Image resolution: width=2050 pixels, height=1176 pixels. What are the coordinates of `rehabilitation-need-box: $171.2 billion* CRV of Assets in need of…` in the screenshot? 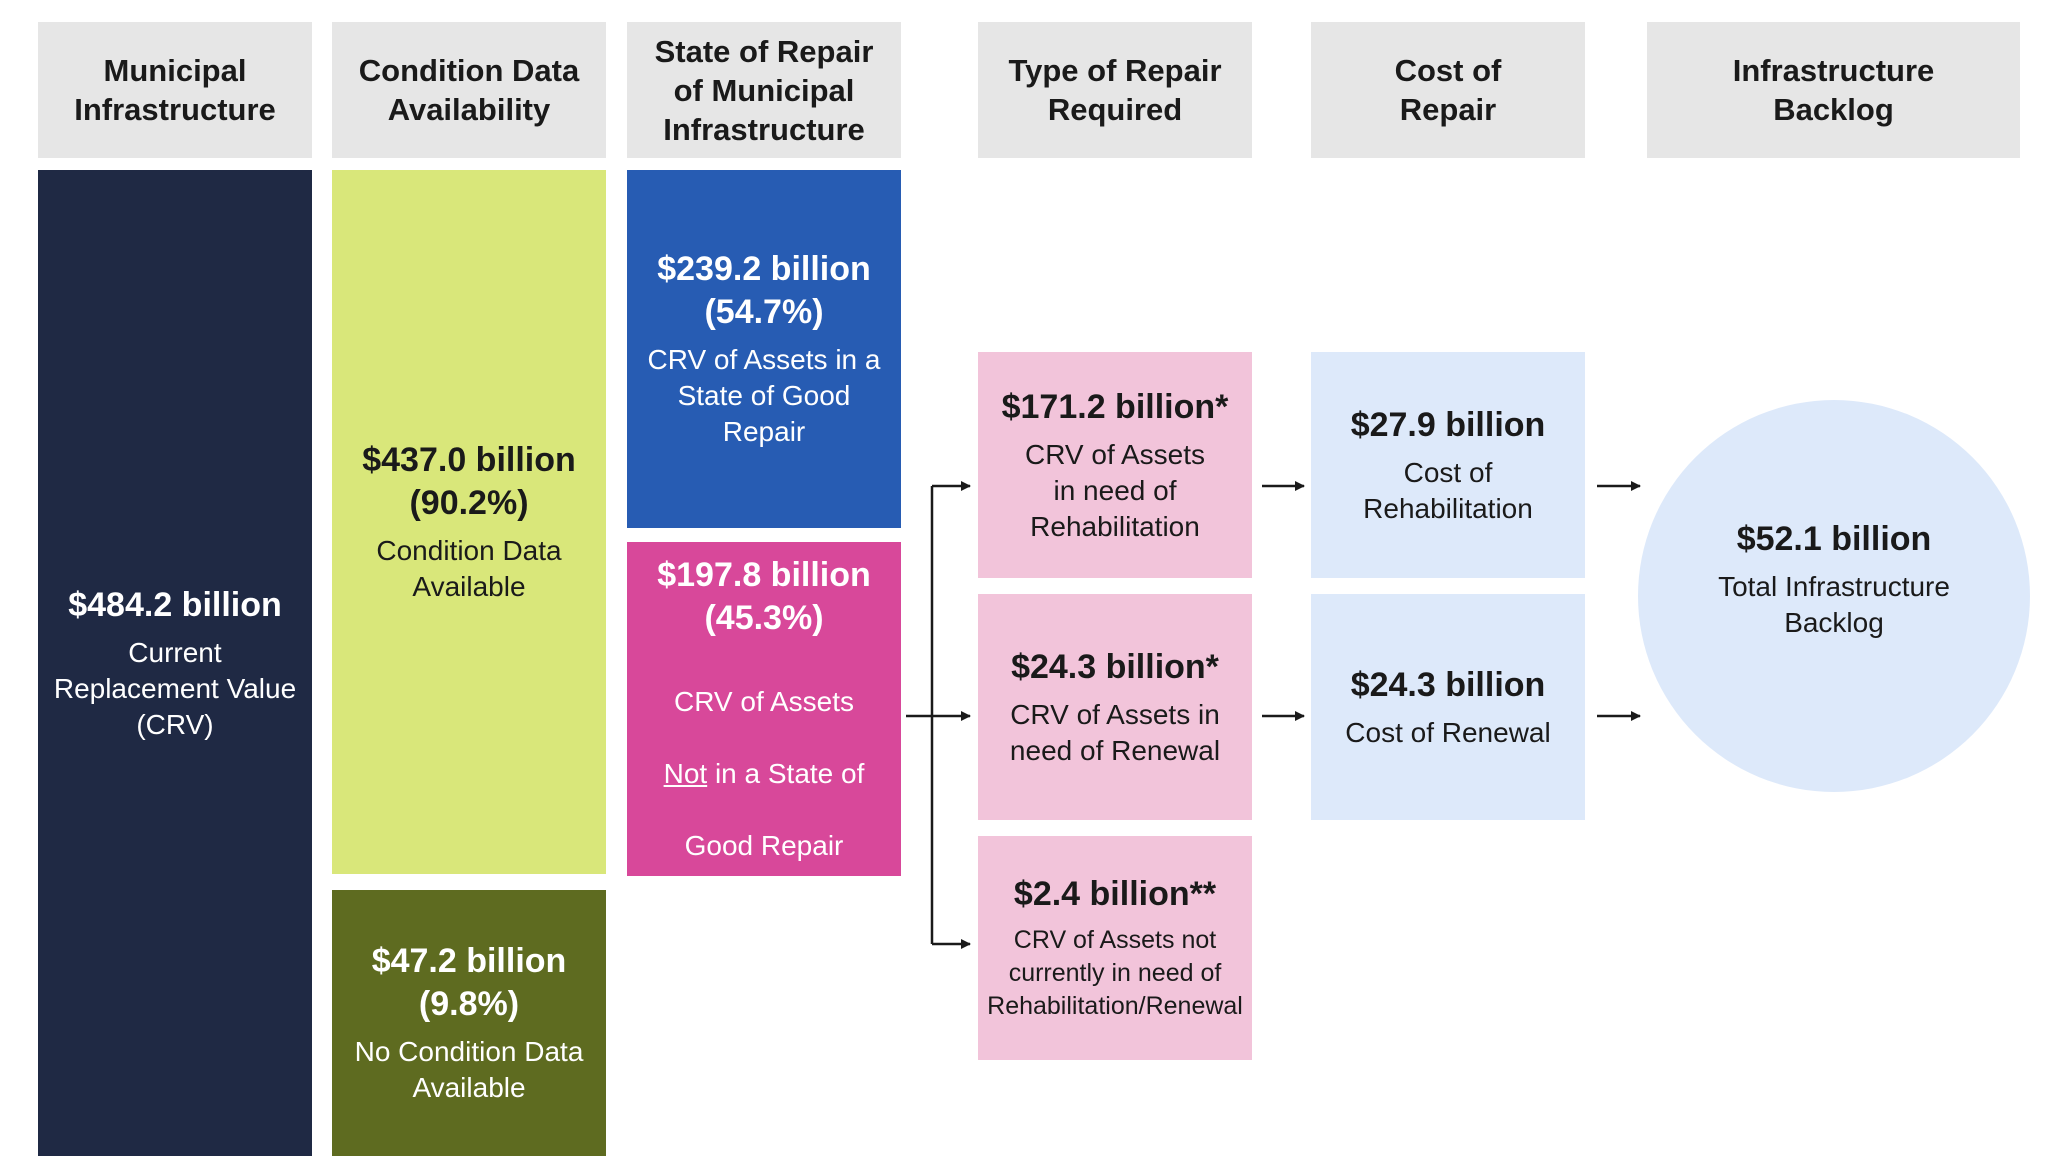 It's located at (1115, 465).